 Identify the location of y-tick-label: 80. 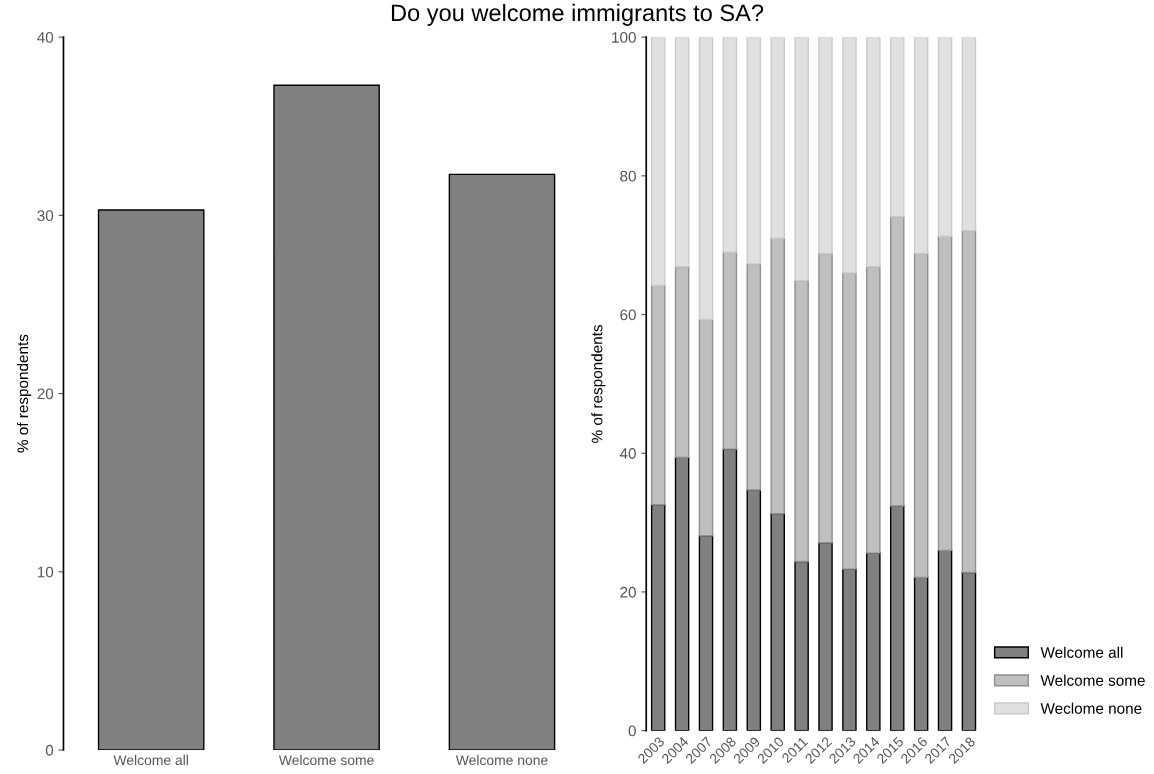
(628, 176).